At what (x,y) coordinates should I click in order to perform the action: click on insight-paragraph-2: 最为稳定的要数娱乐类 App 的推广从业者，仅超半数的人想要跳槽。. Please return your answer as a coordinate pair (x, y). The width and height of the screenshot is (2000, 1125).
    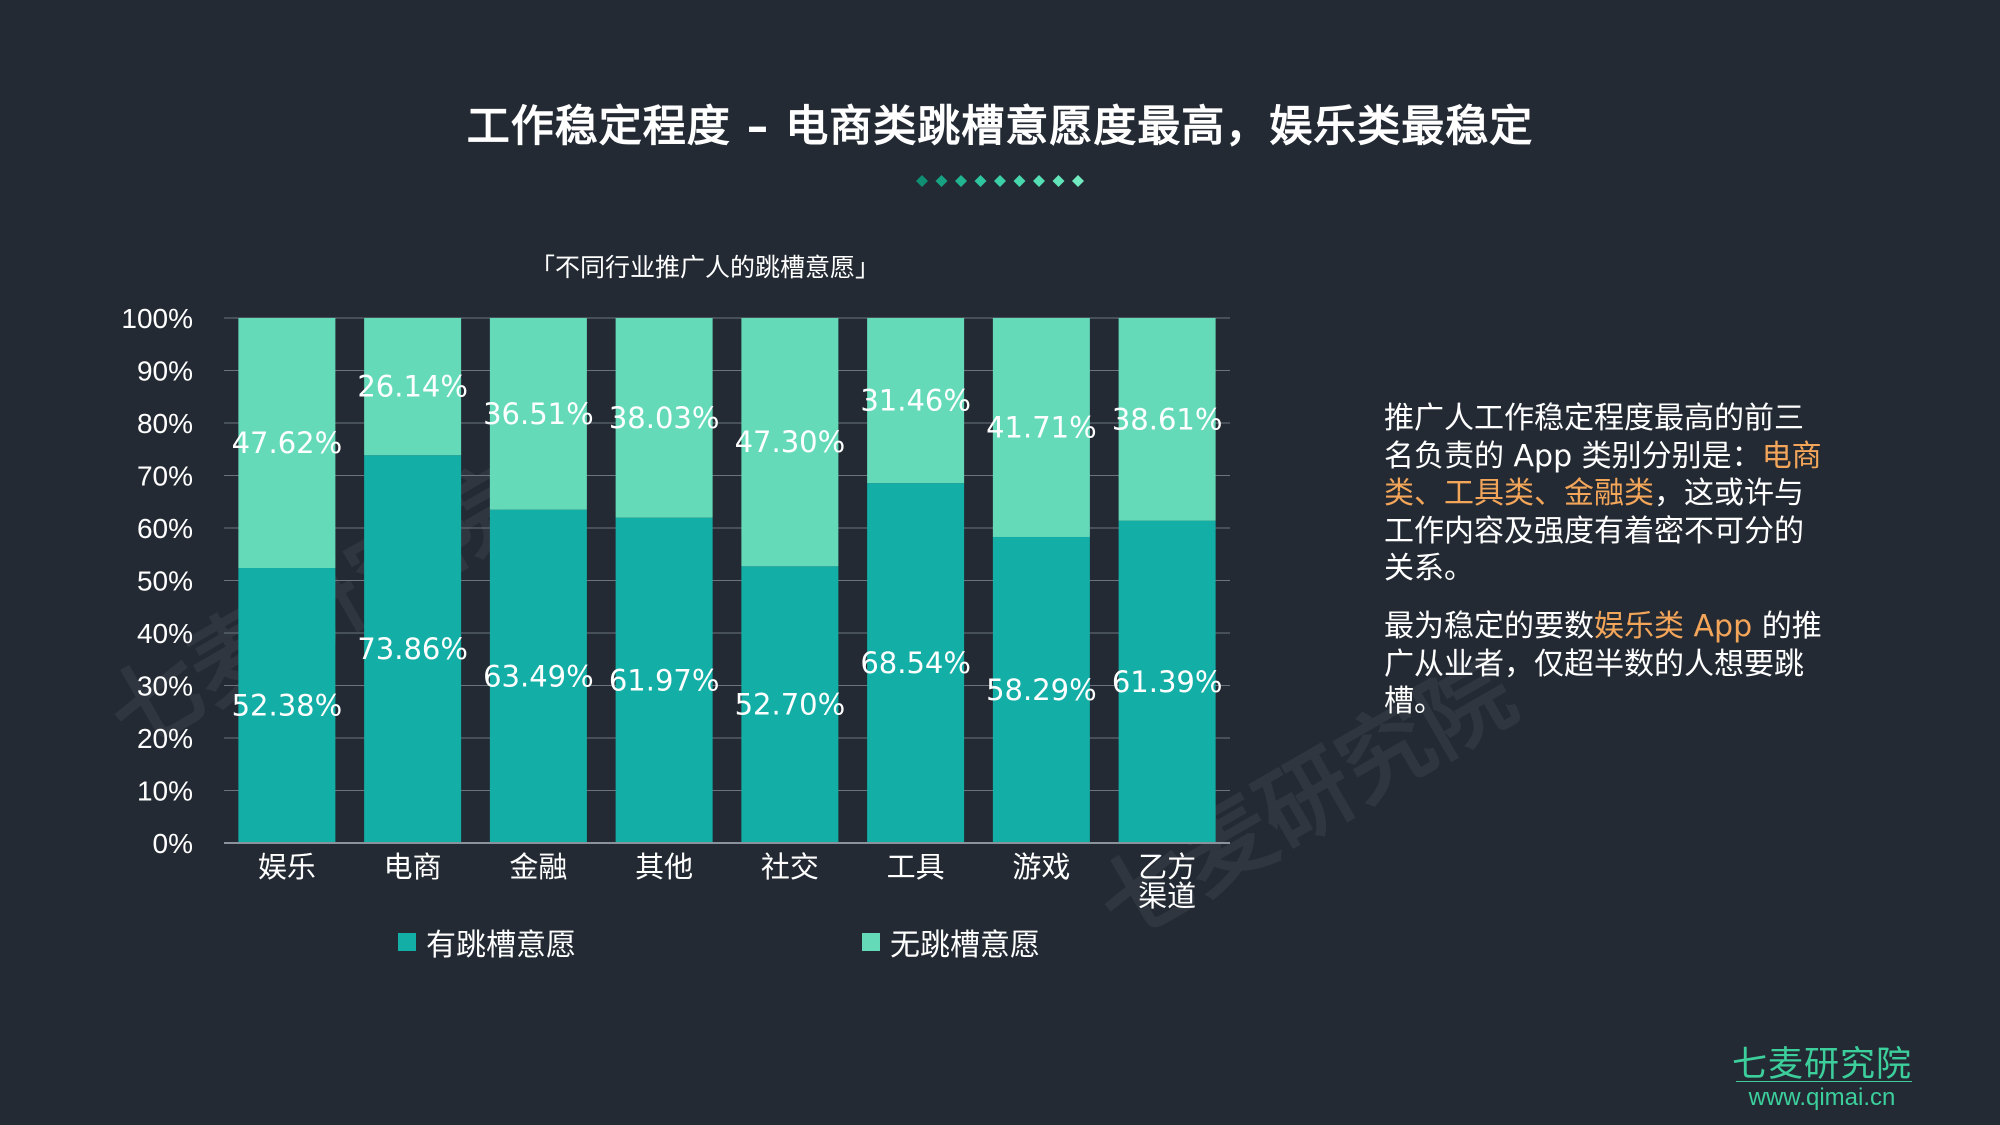
    Looking at the image, I should click on (1604, 664).